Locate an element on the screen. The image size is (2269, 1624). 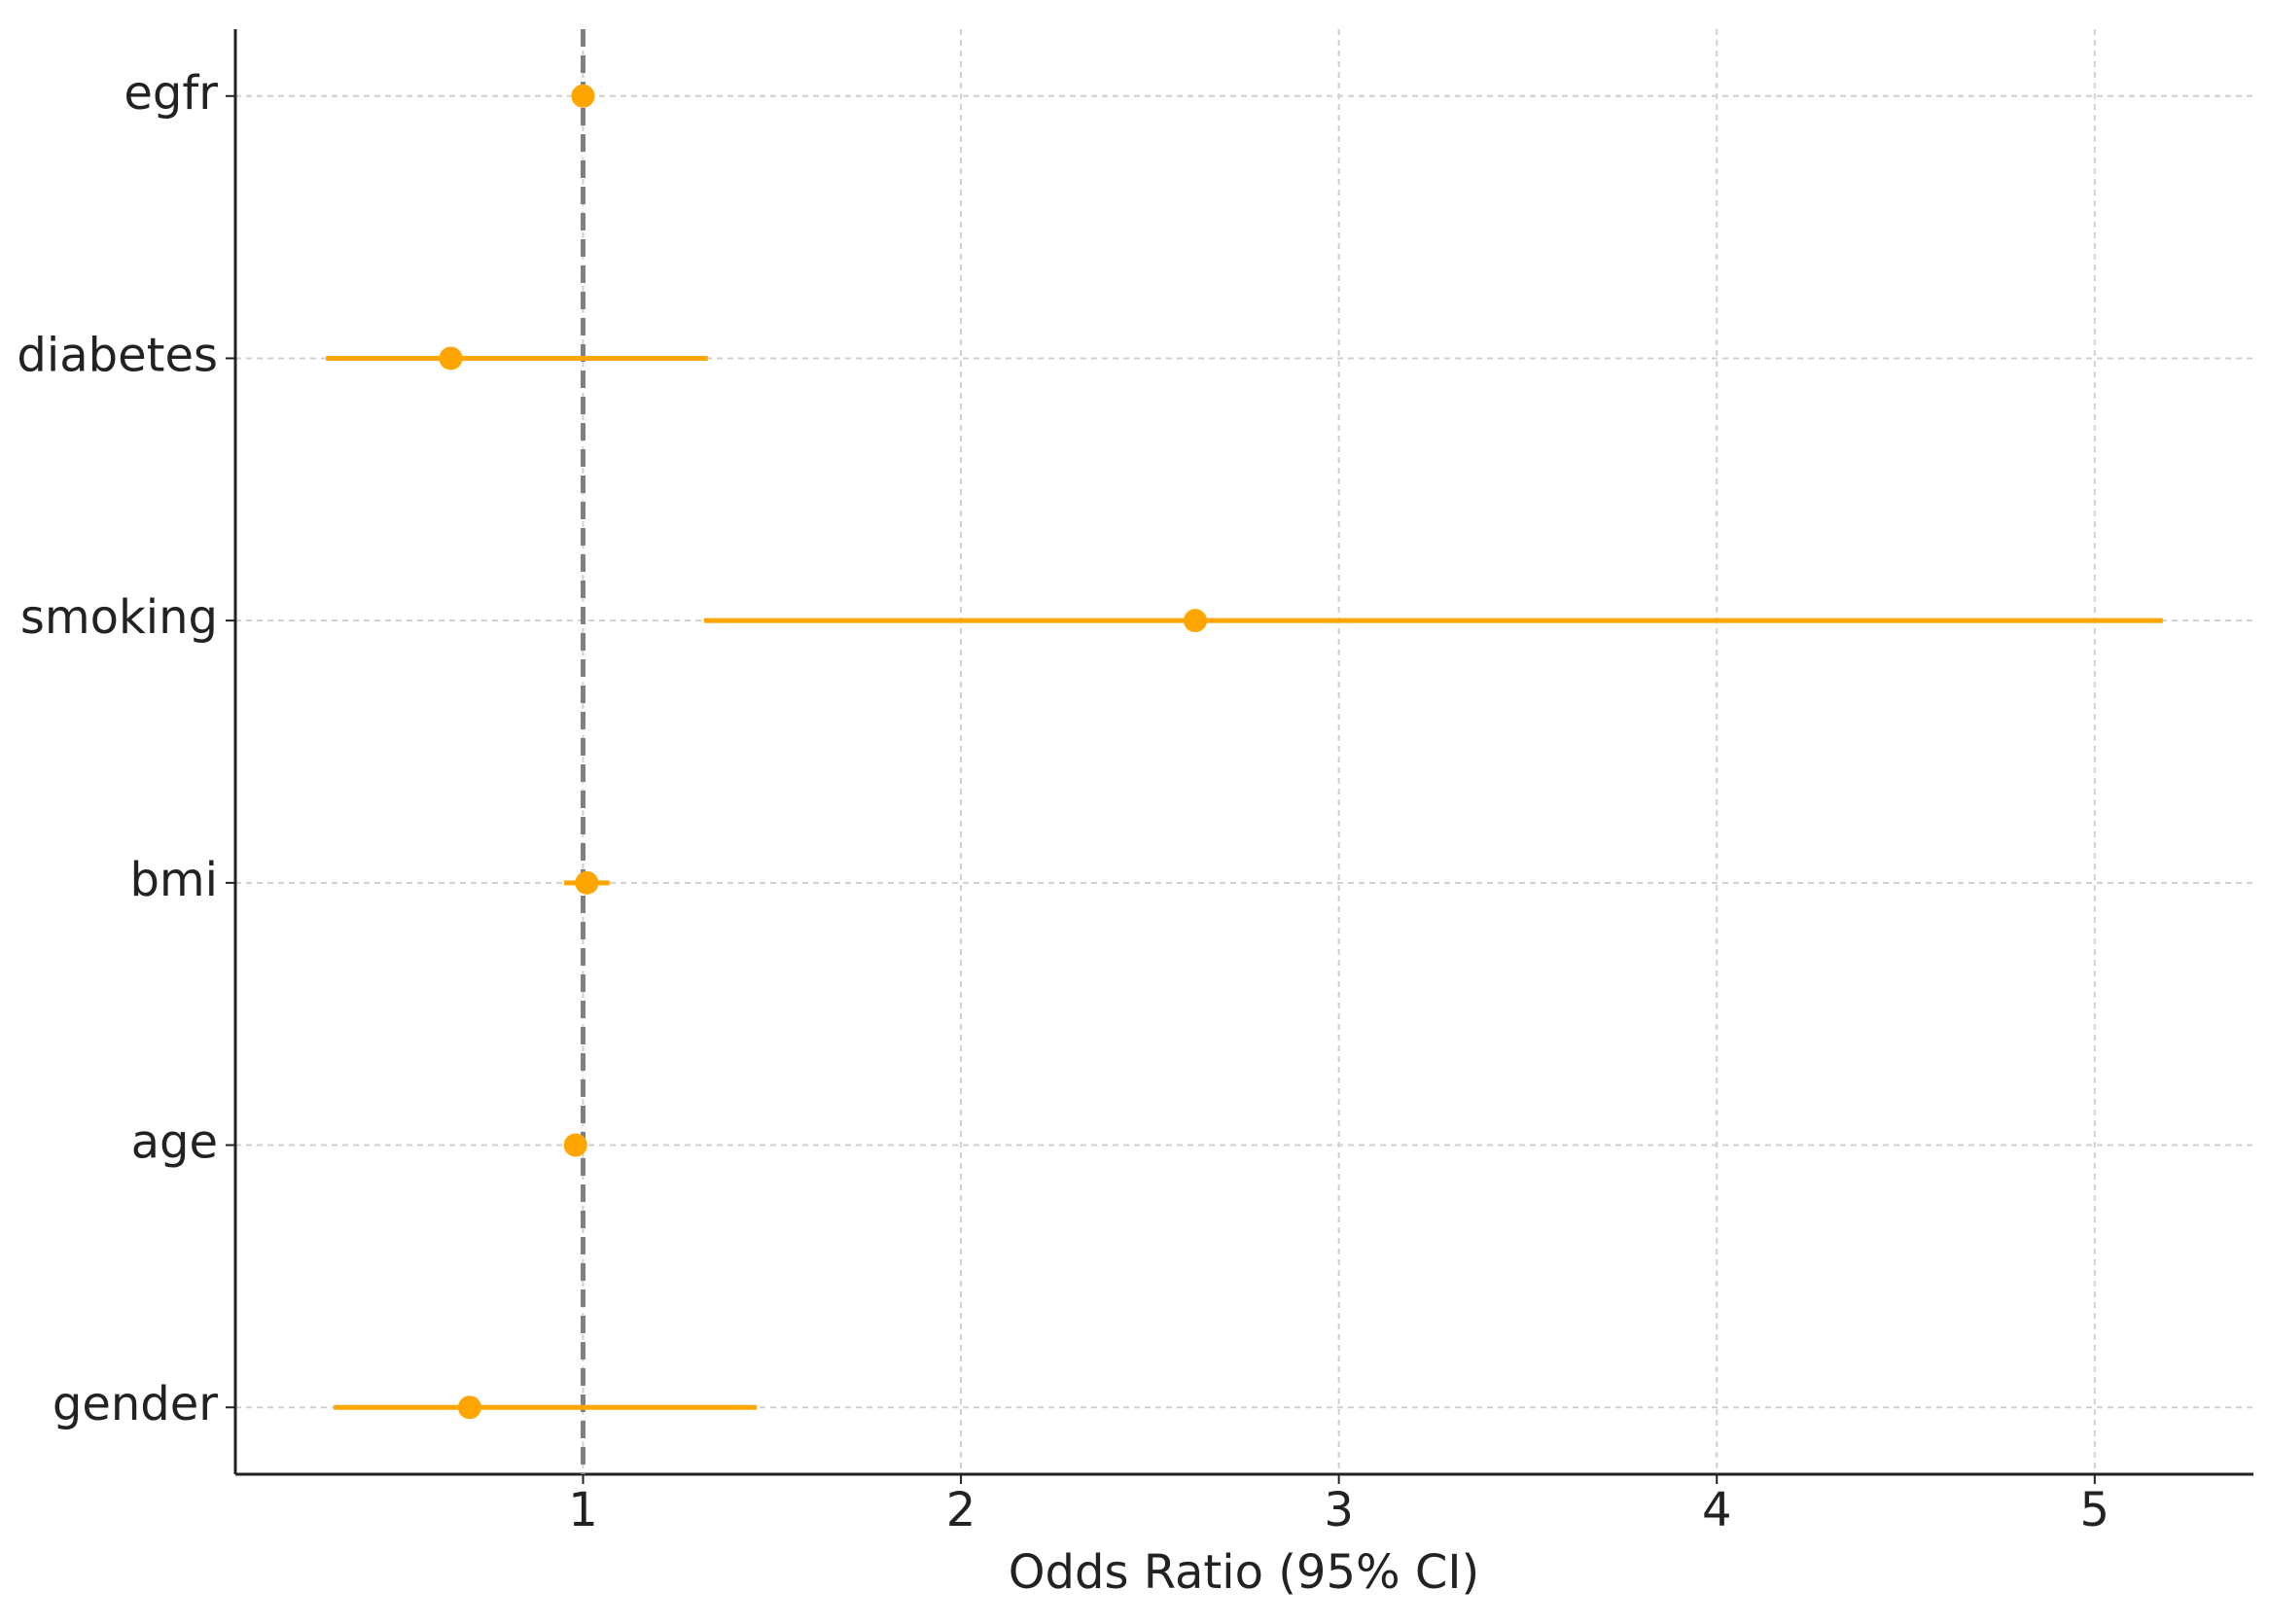
y-tick-label: age is located at coordinates (174, 1142).